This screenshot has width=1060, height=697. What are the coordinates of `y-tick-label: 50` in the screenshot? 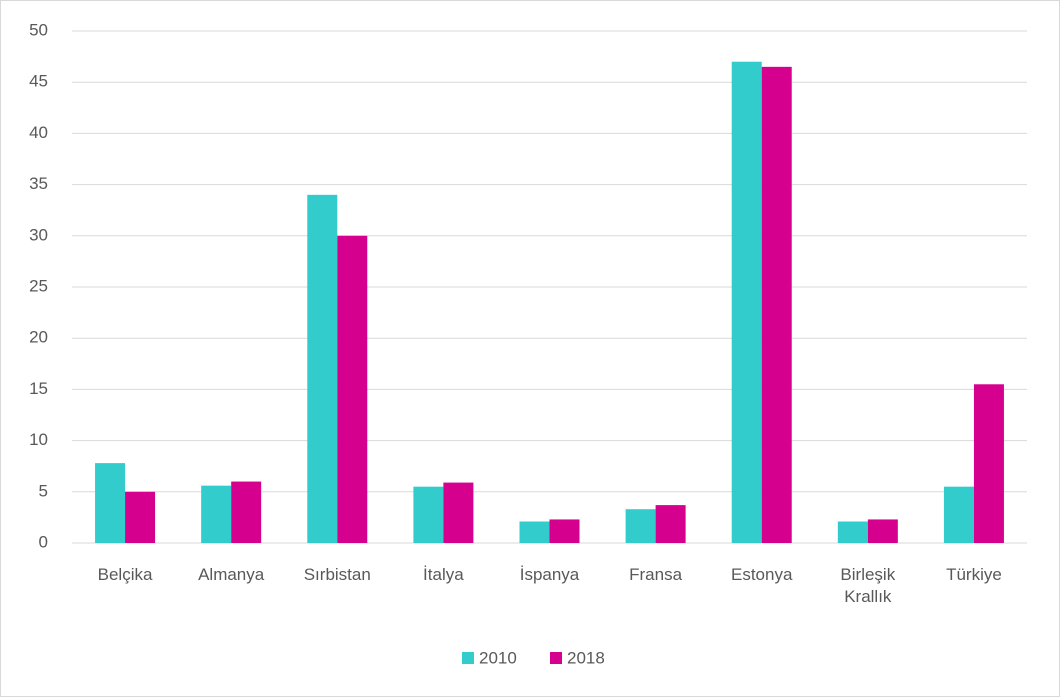 It's located at (38, 29).